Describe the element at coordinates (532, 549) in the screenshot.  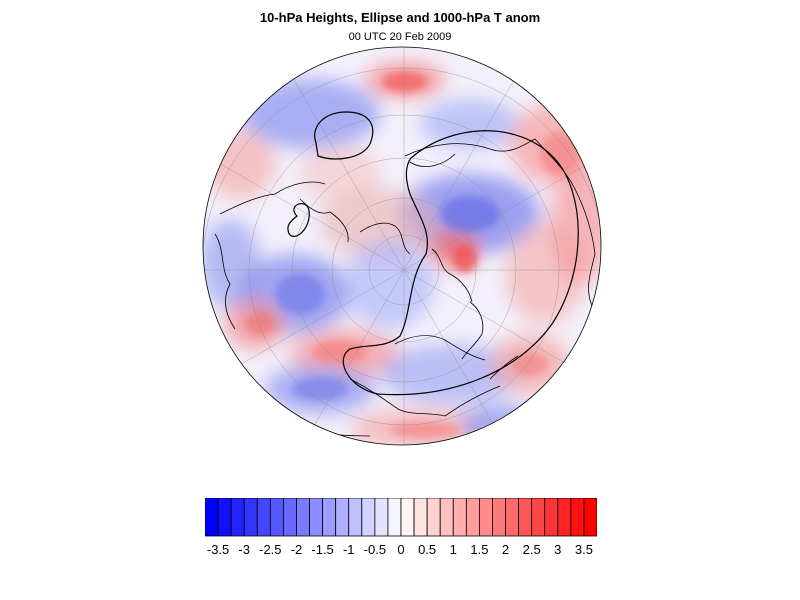
I see `colorbar-tick-label: 2.5` at that location.